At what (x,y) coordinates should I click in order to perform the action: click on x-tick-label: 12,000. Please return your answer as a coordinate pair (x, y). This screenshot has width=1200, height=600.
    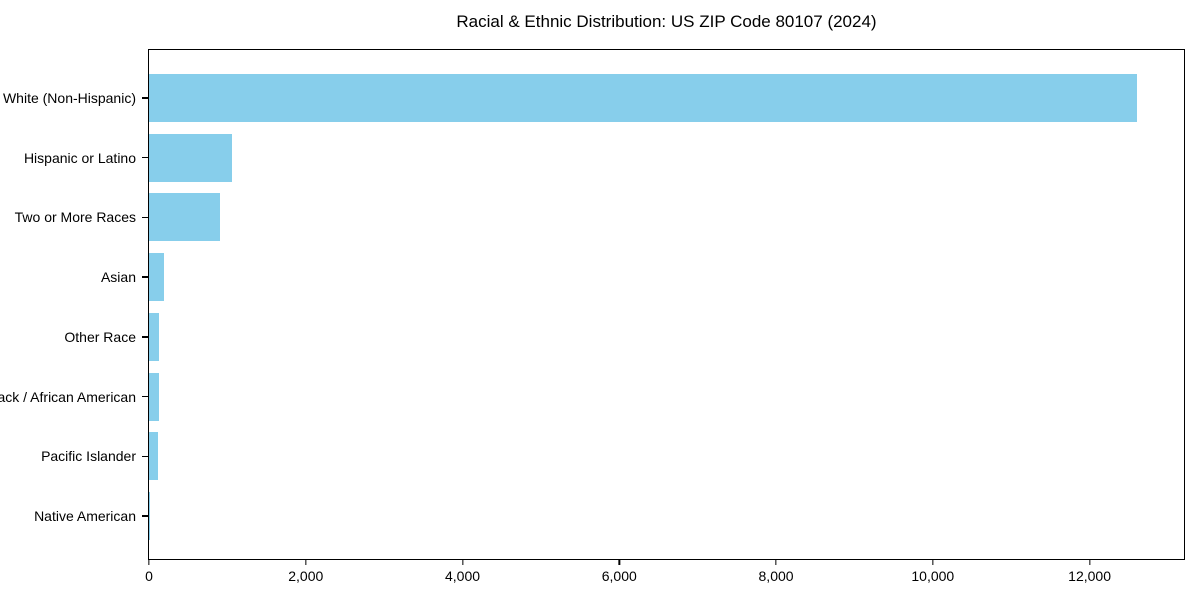
    Looking at the image, I should click on (1089, 576).